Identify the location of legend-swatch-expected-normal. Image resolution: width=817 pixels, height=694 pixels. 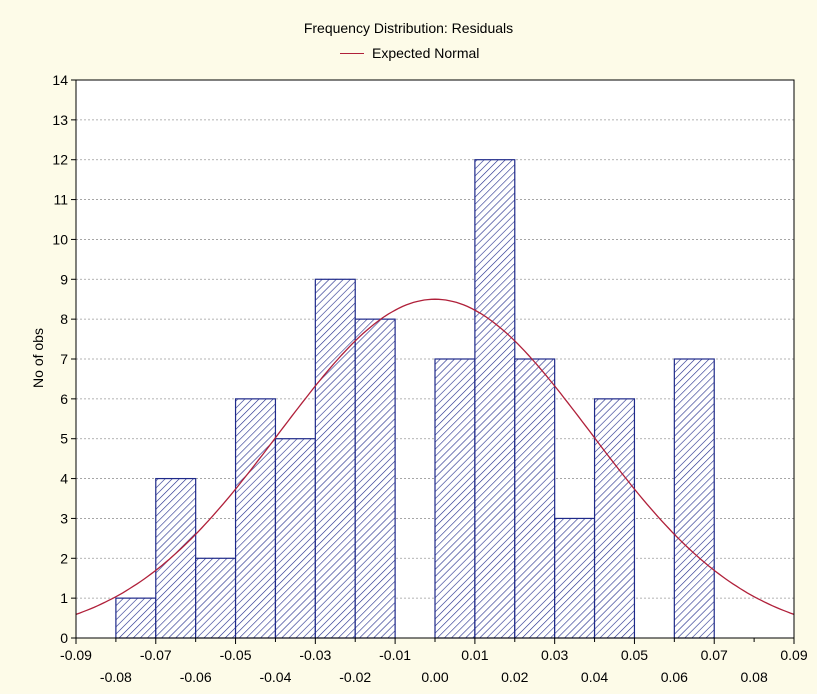
(352, 53).